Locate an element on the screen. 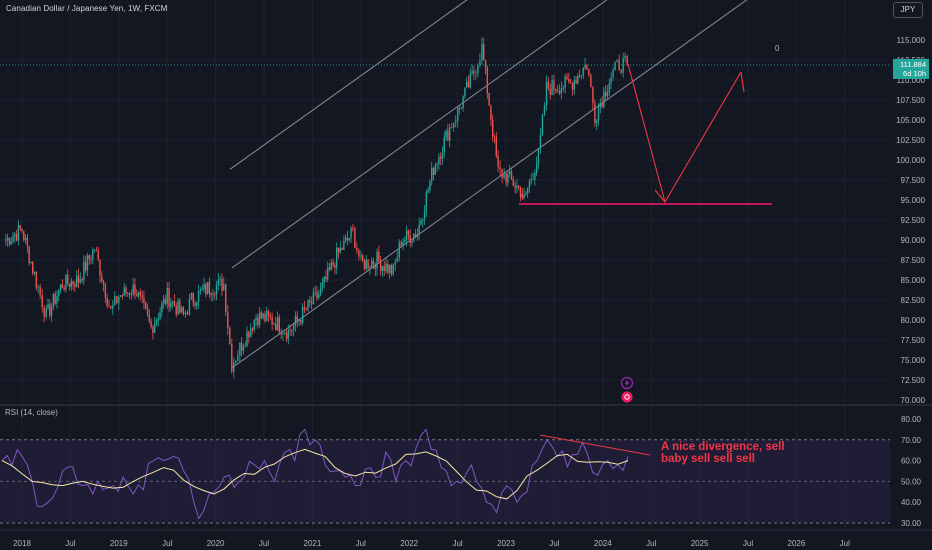 This screenshot has width=932, height=550. rsi-tick-label: 50.00 is located at coordinates (911, 481).